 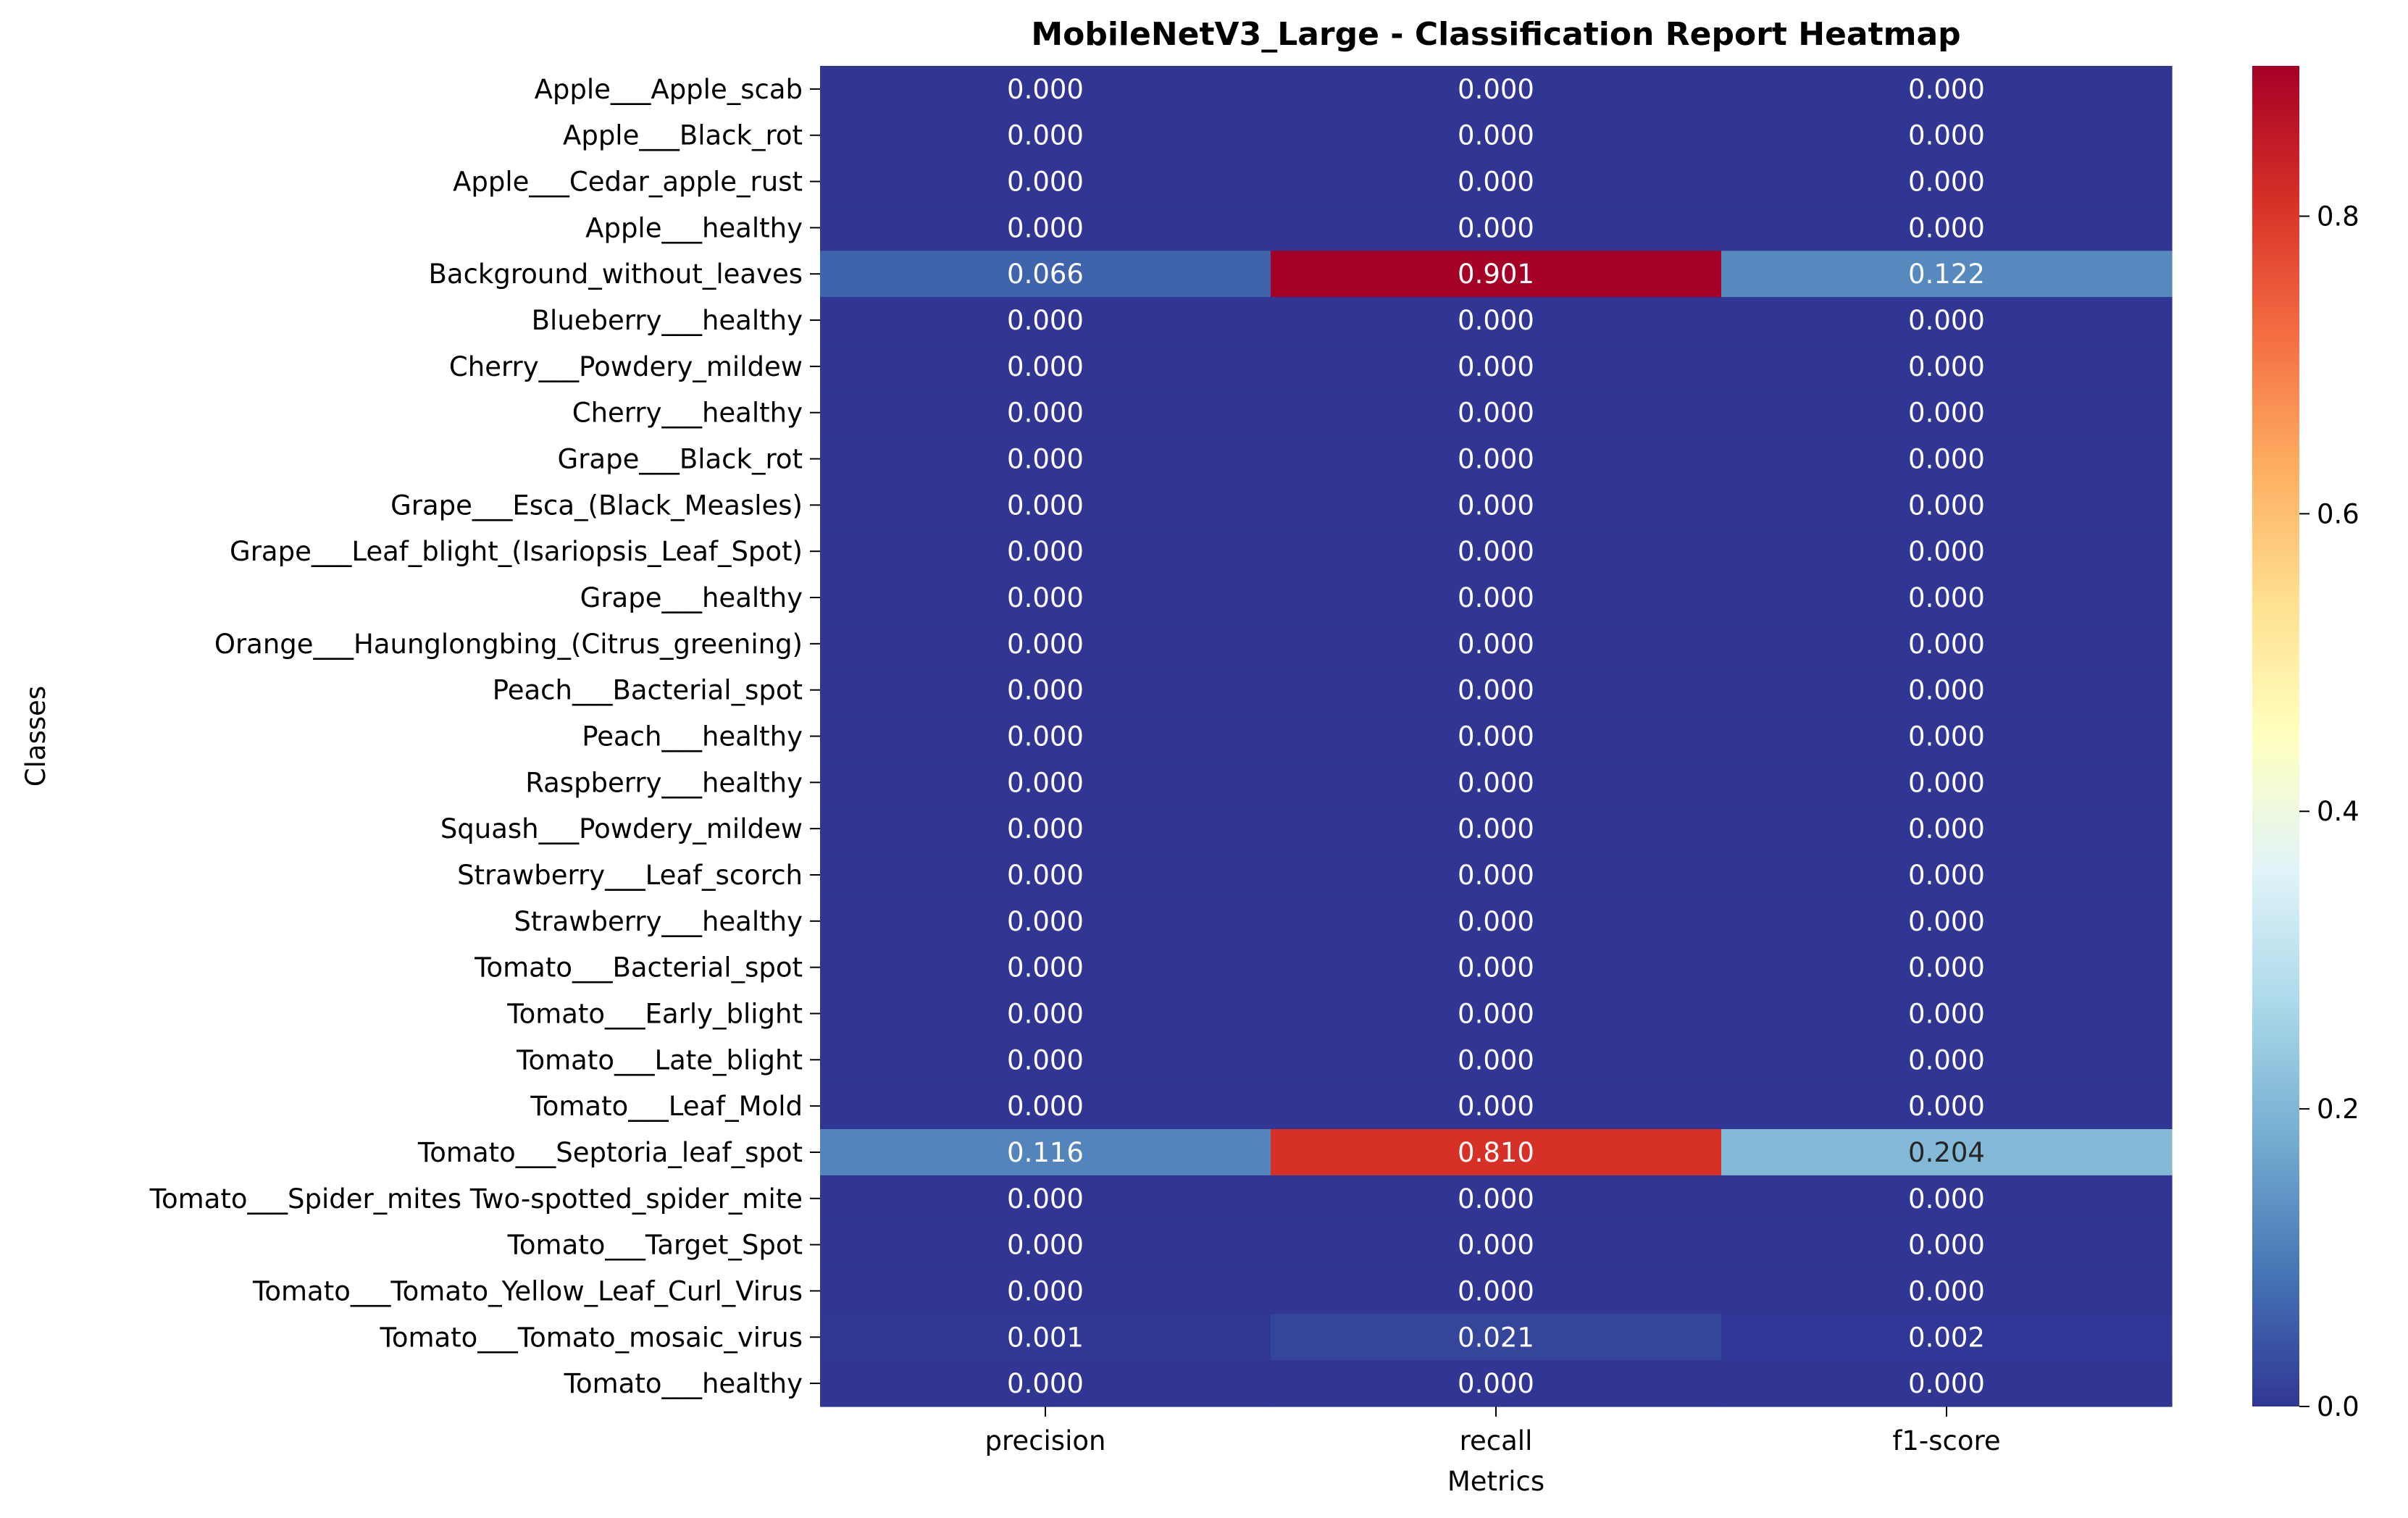 What do you see at coordinates (626, 367) in the screenshot?
I see `y-tick-label: Cherry___Powdery_mildew` at bounding box center [626, 367].